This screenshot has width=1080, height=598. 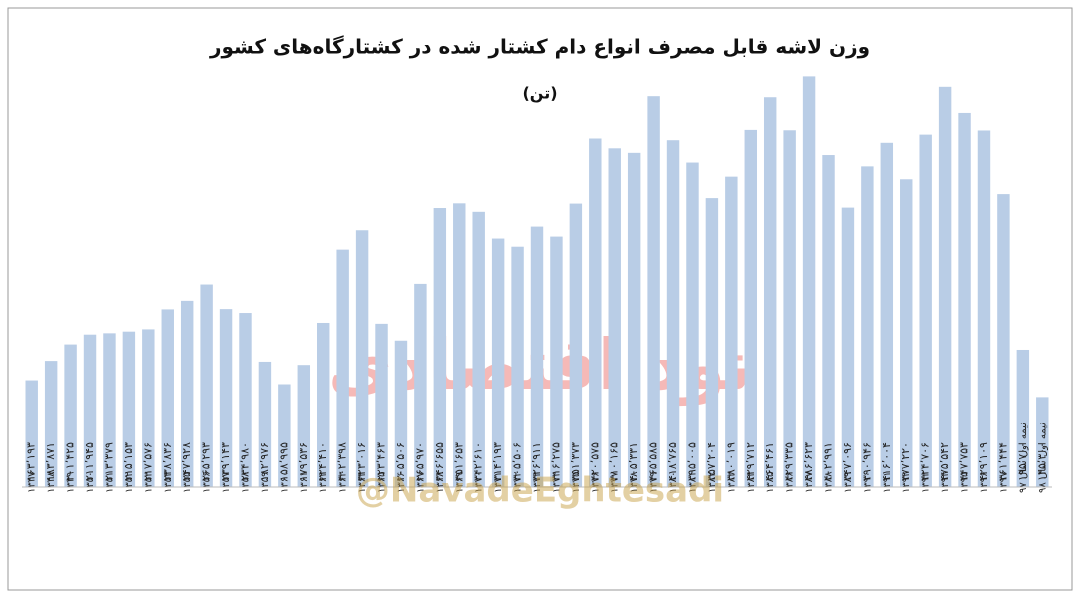 I want to click on value-label: ۴۰۲٬۹۹۱, so click(x=828, y=461).